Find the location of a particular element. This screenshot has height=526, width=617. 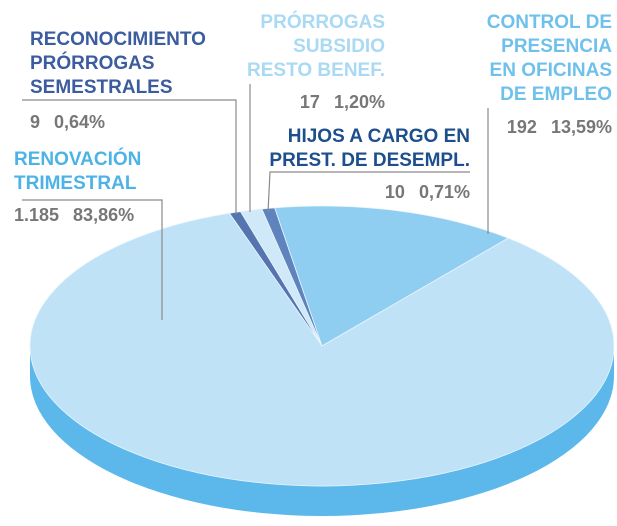

slice-label: CONTROL DE is located at coordinates (549, 22).